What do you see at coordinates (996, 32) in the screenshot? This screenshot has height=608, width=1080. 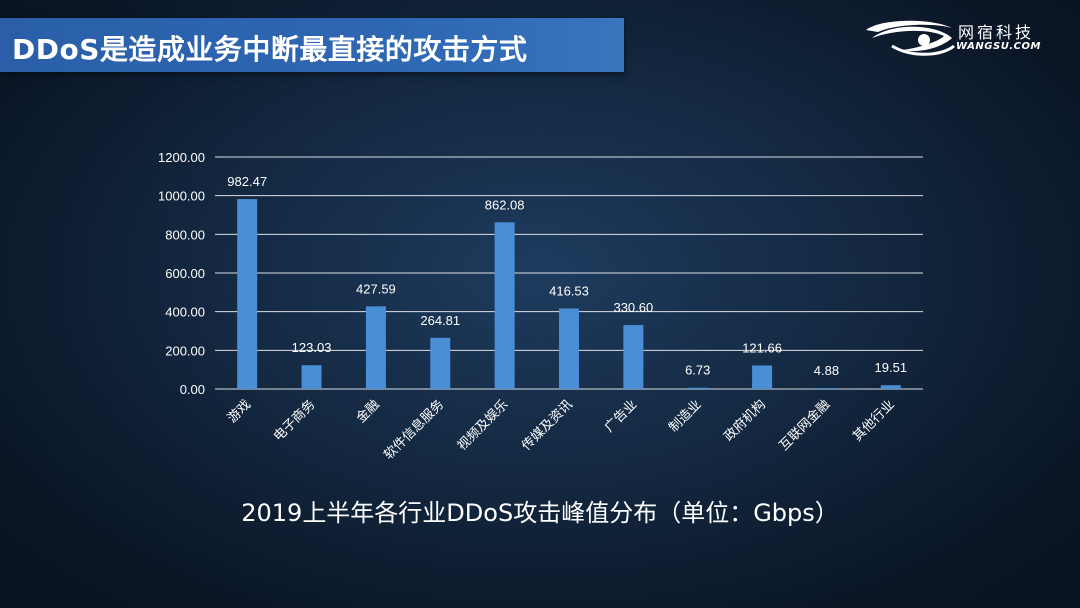 I see `logo-text-cn: 网宿科技` at bounding box center [996, 32].